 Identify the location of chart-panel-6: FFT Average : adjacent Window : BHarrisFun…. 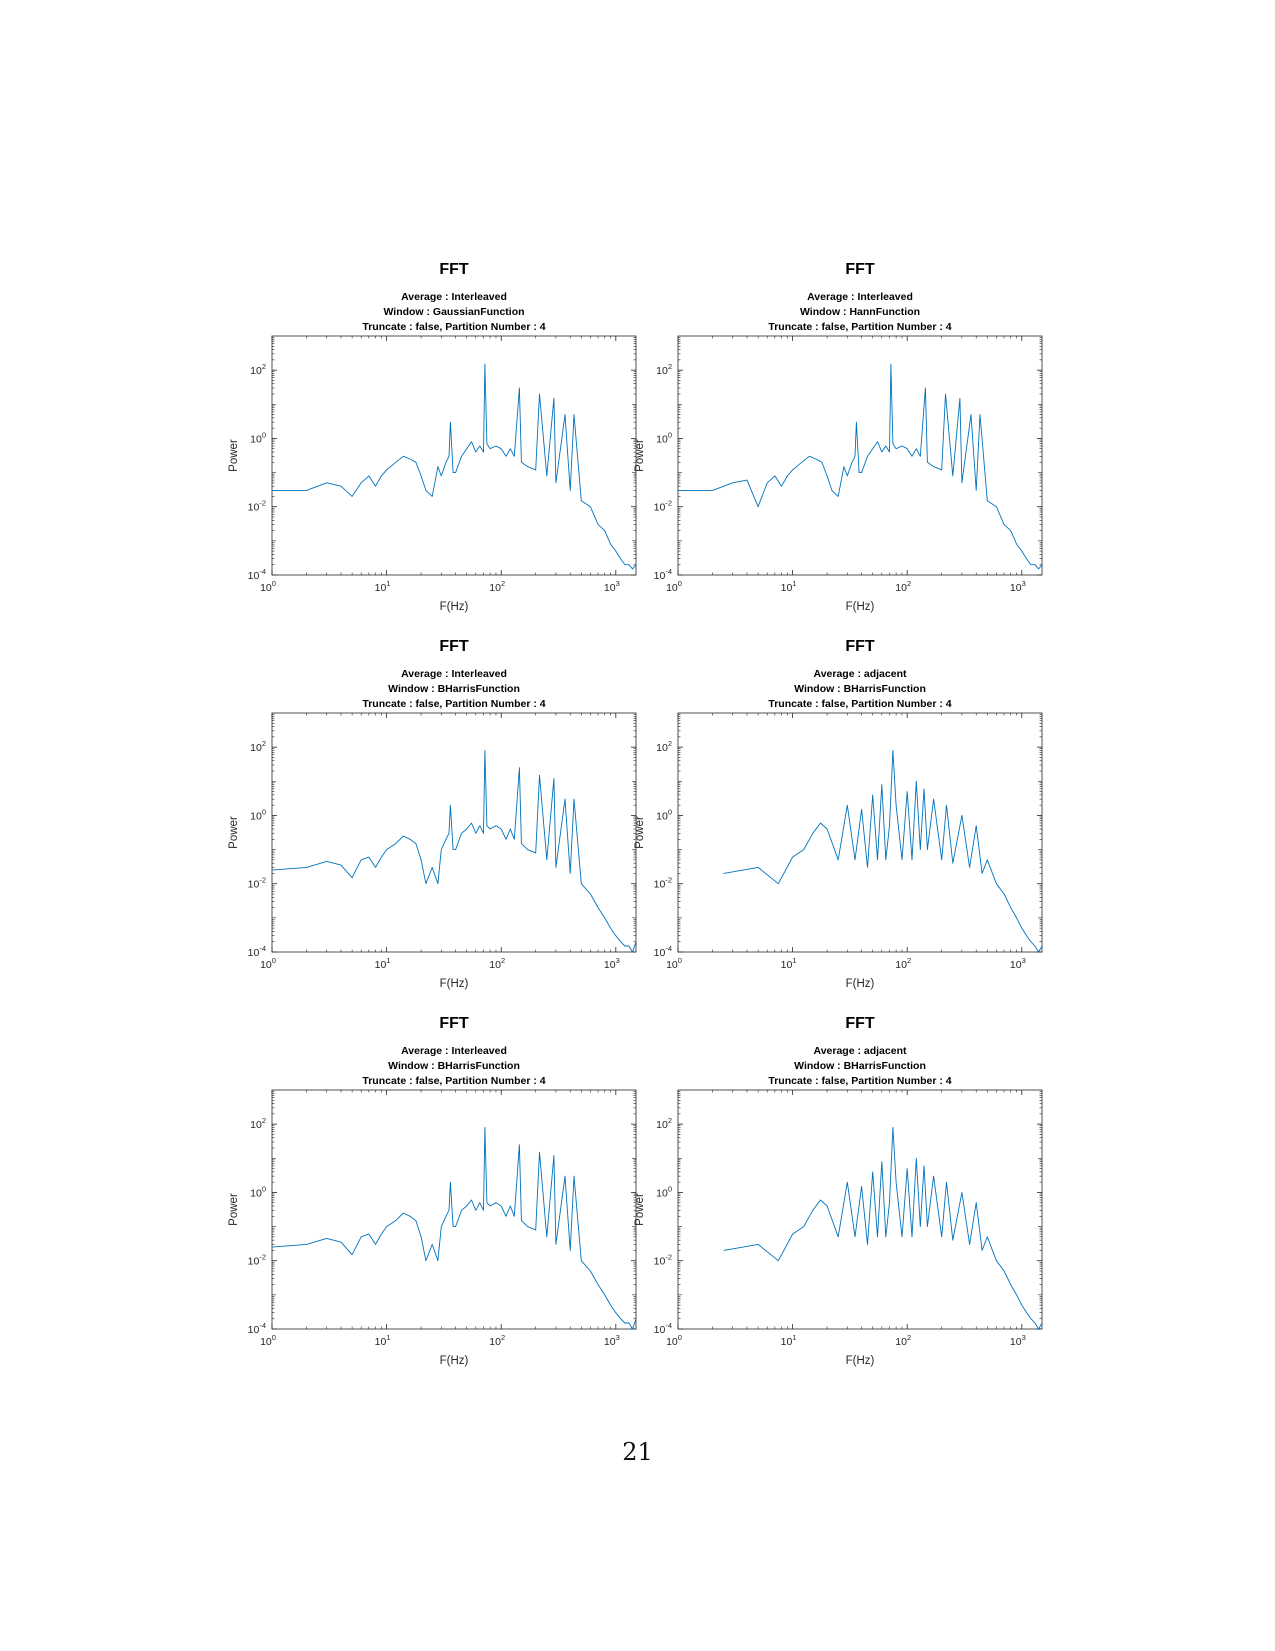
(838, 1191).